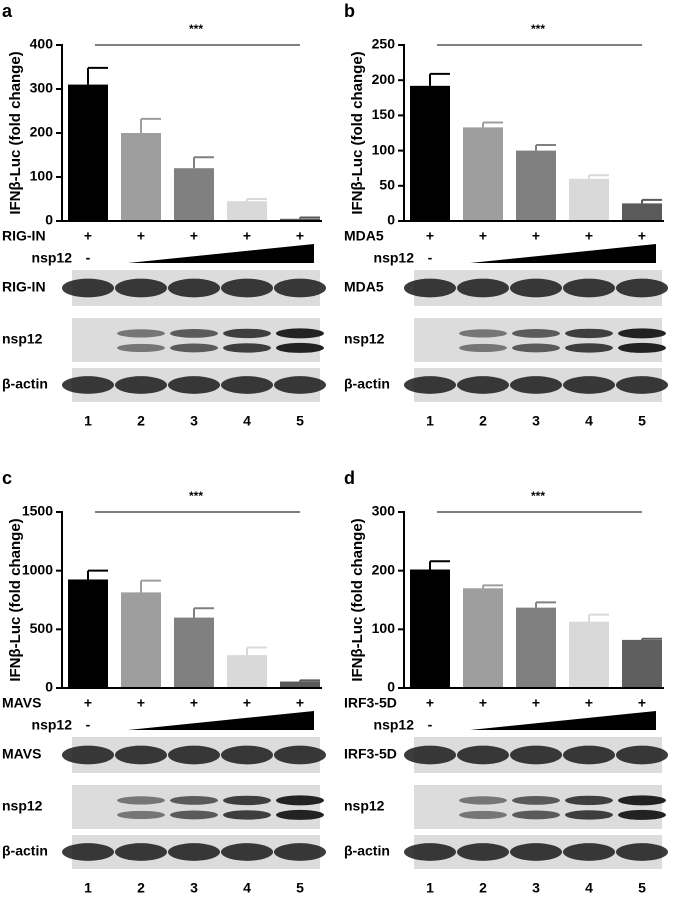  I want to click on y-tick-label: 50, so click(387, 185).